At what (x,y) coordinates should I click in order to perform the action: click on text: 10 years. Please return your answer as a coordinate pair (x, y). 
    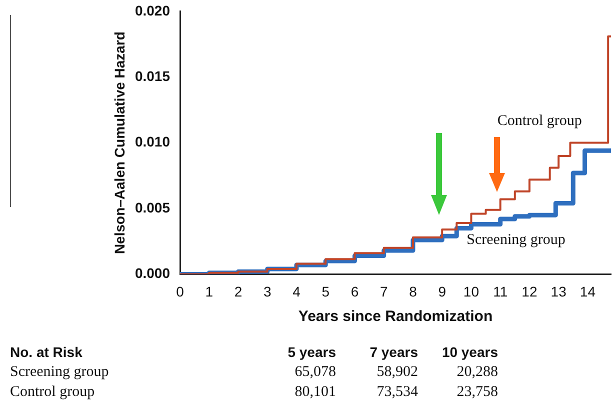
    Looking at the image, I should click on (469, 352).